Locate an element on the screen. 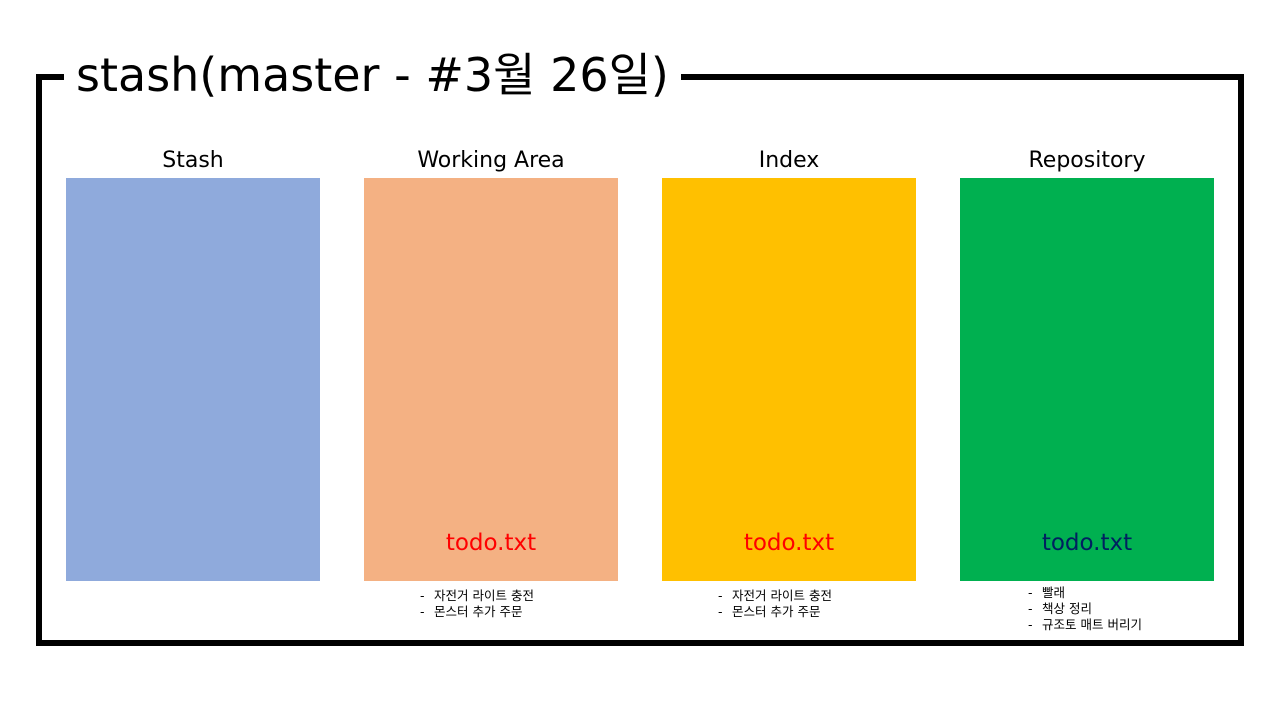 This screenshot has width=1280, height=720. note-text: 빨래 is located at coordinates (1054, 592).